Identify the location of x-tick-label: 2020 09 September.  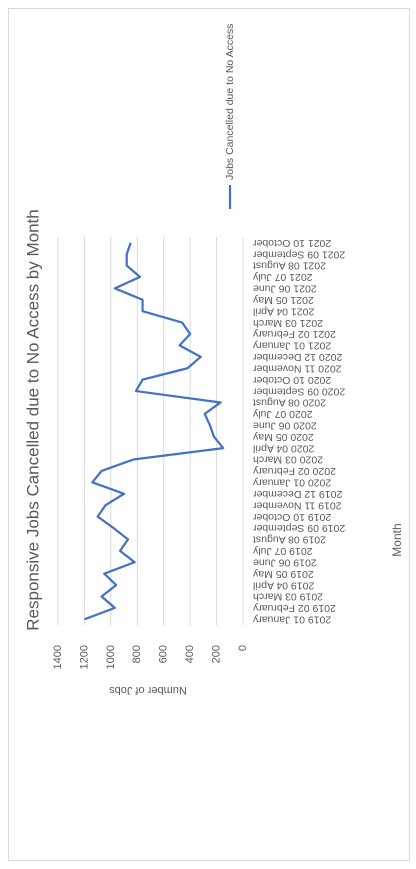
(298, 391).